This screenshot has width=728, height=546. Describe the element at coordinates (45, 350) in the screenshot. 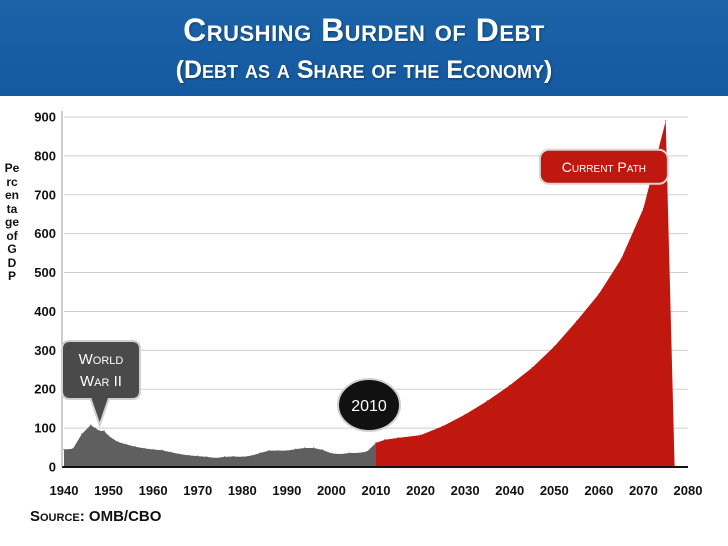

I see `y-tick-label-300: 300` at that location.